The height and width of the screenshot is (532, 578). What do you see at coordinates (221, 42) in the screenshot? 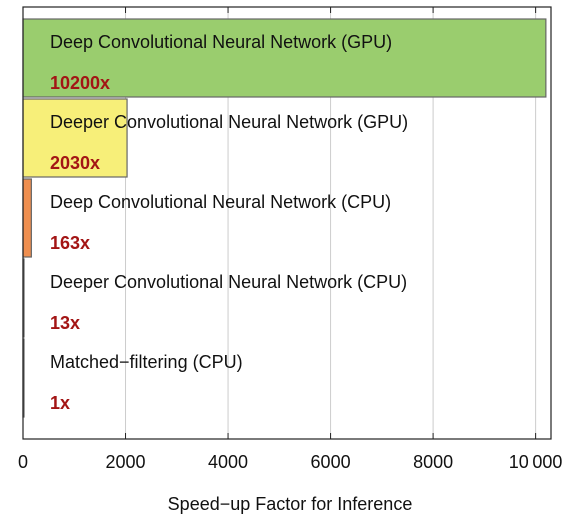
I see `bar-category-label: Deep Convolutional Neural Network (GPU)` at bounding box center [221, 42].